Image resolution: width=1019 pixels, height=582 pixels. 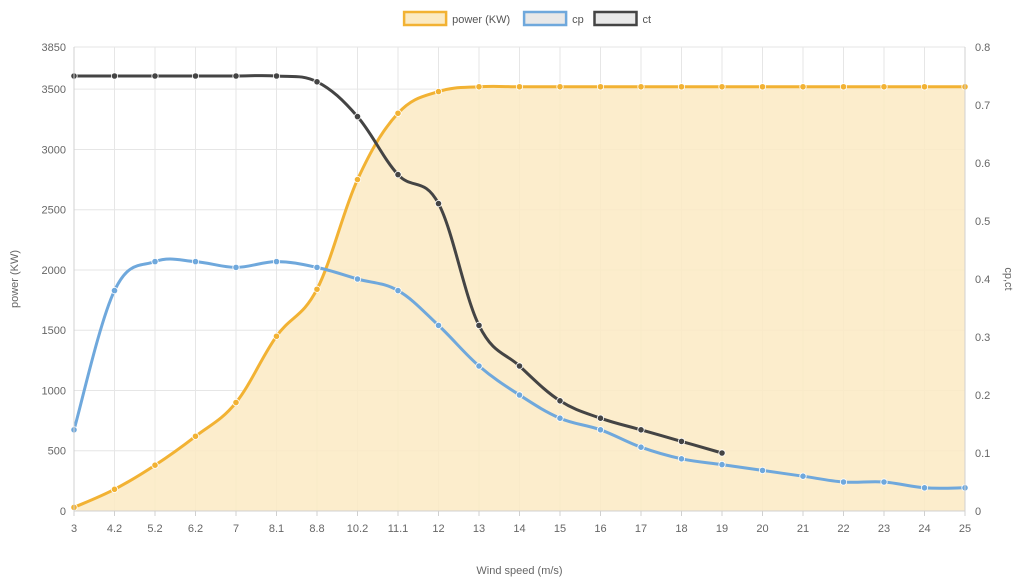 I want to click on x-tick-label: 21, so click(x=803, y=529).